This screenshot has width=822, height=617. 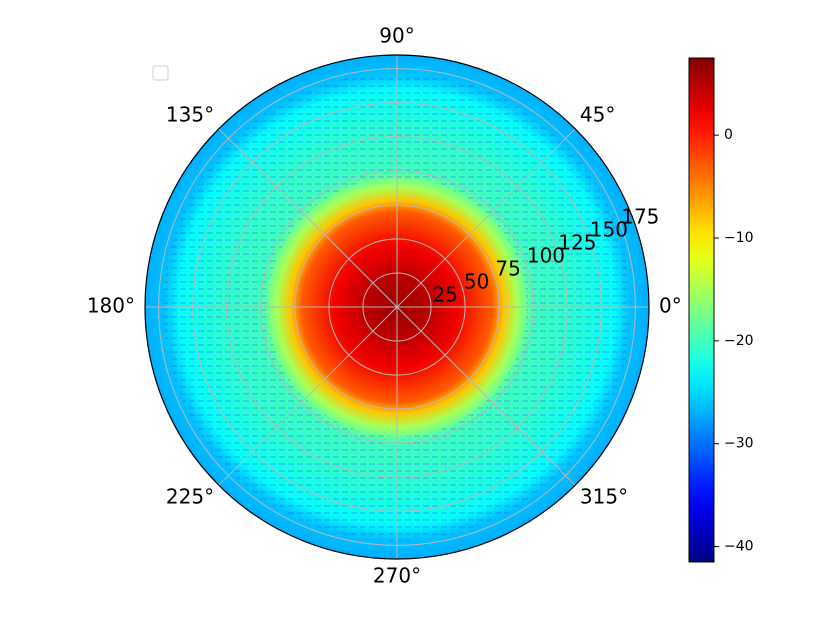 What do you see at coordinates (739, 547) in the screenshot?
I see `colorbar-tick-label--40: −40` at bounding box center [739, 547].